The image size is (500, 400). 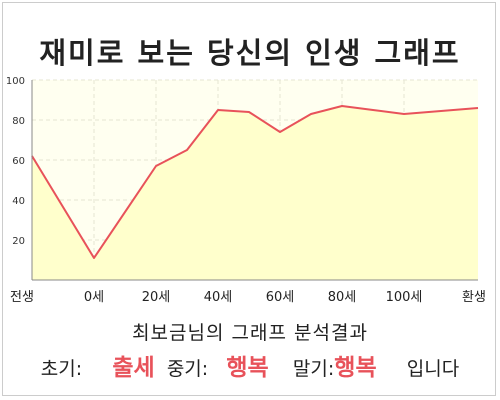 What do you see at coordinates (187, 369) in the screenshot?
I see `middle-label: 중기:` at bounding box center [187, 369].